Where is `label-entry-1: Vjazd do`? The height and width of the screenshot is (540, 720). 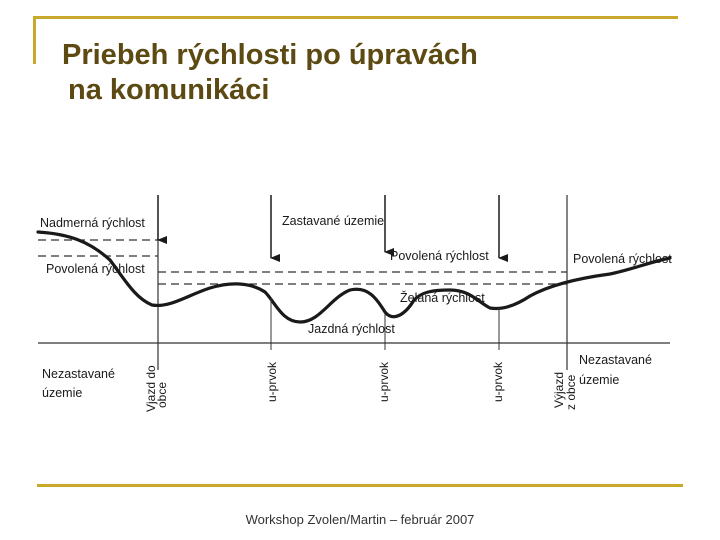
label-entry-1: Vjazd do is located at coordinates (151, 388).